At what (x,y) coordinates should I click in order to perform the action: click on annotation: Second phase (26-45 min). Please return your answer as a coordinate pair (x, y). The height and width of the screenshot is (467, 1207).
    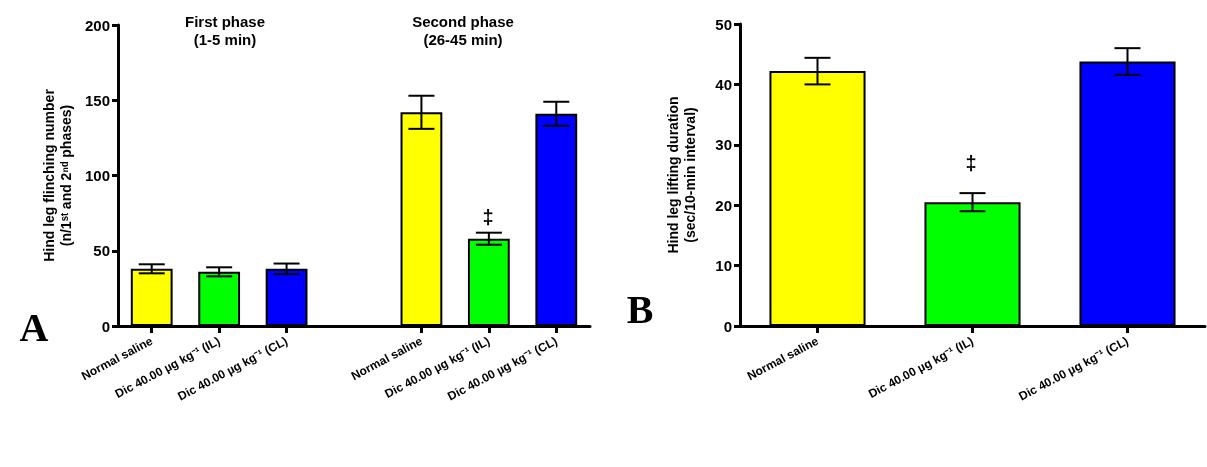
    Looking at the image, I should click on (463, 30).